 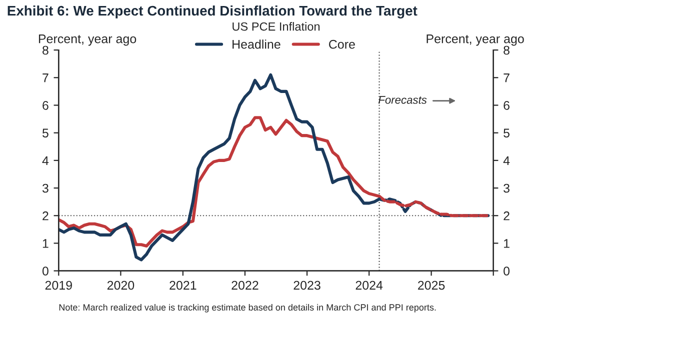 What do you see at coordinates (45, 188) in the screenshot?
I see `y-tick-label: 3` at bounding box center [45, 188].